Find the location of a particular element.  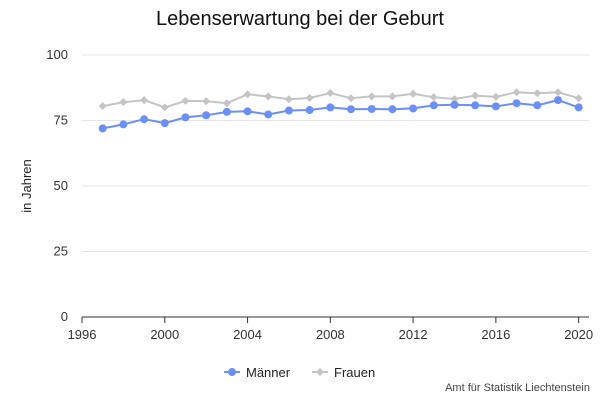

y-tick-label: 25 is located at coordinates (61, 251).